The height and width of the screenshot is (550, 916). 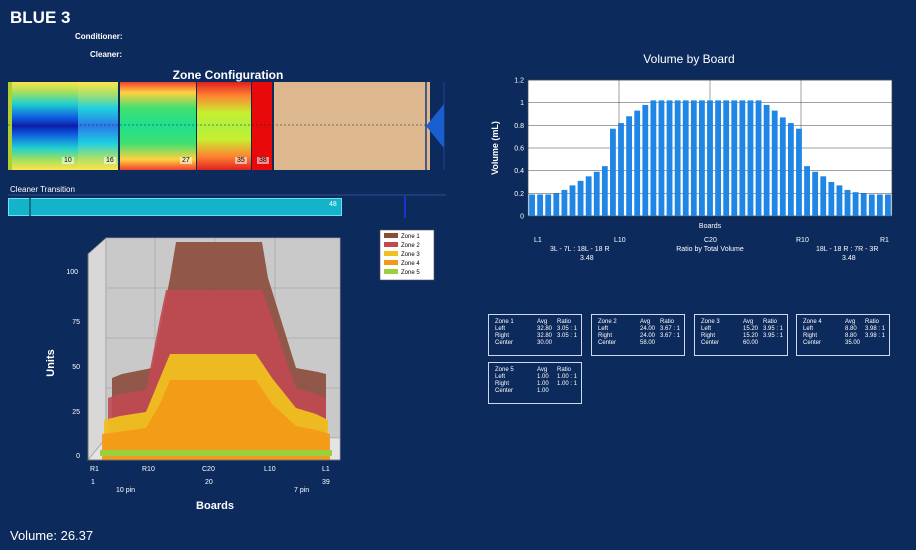 What do you see at coordinates (405, 207) in the screenshot?
I see `cleaner-marker` at bounding box center [405, 207].